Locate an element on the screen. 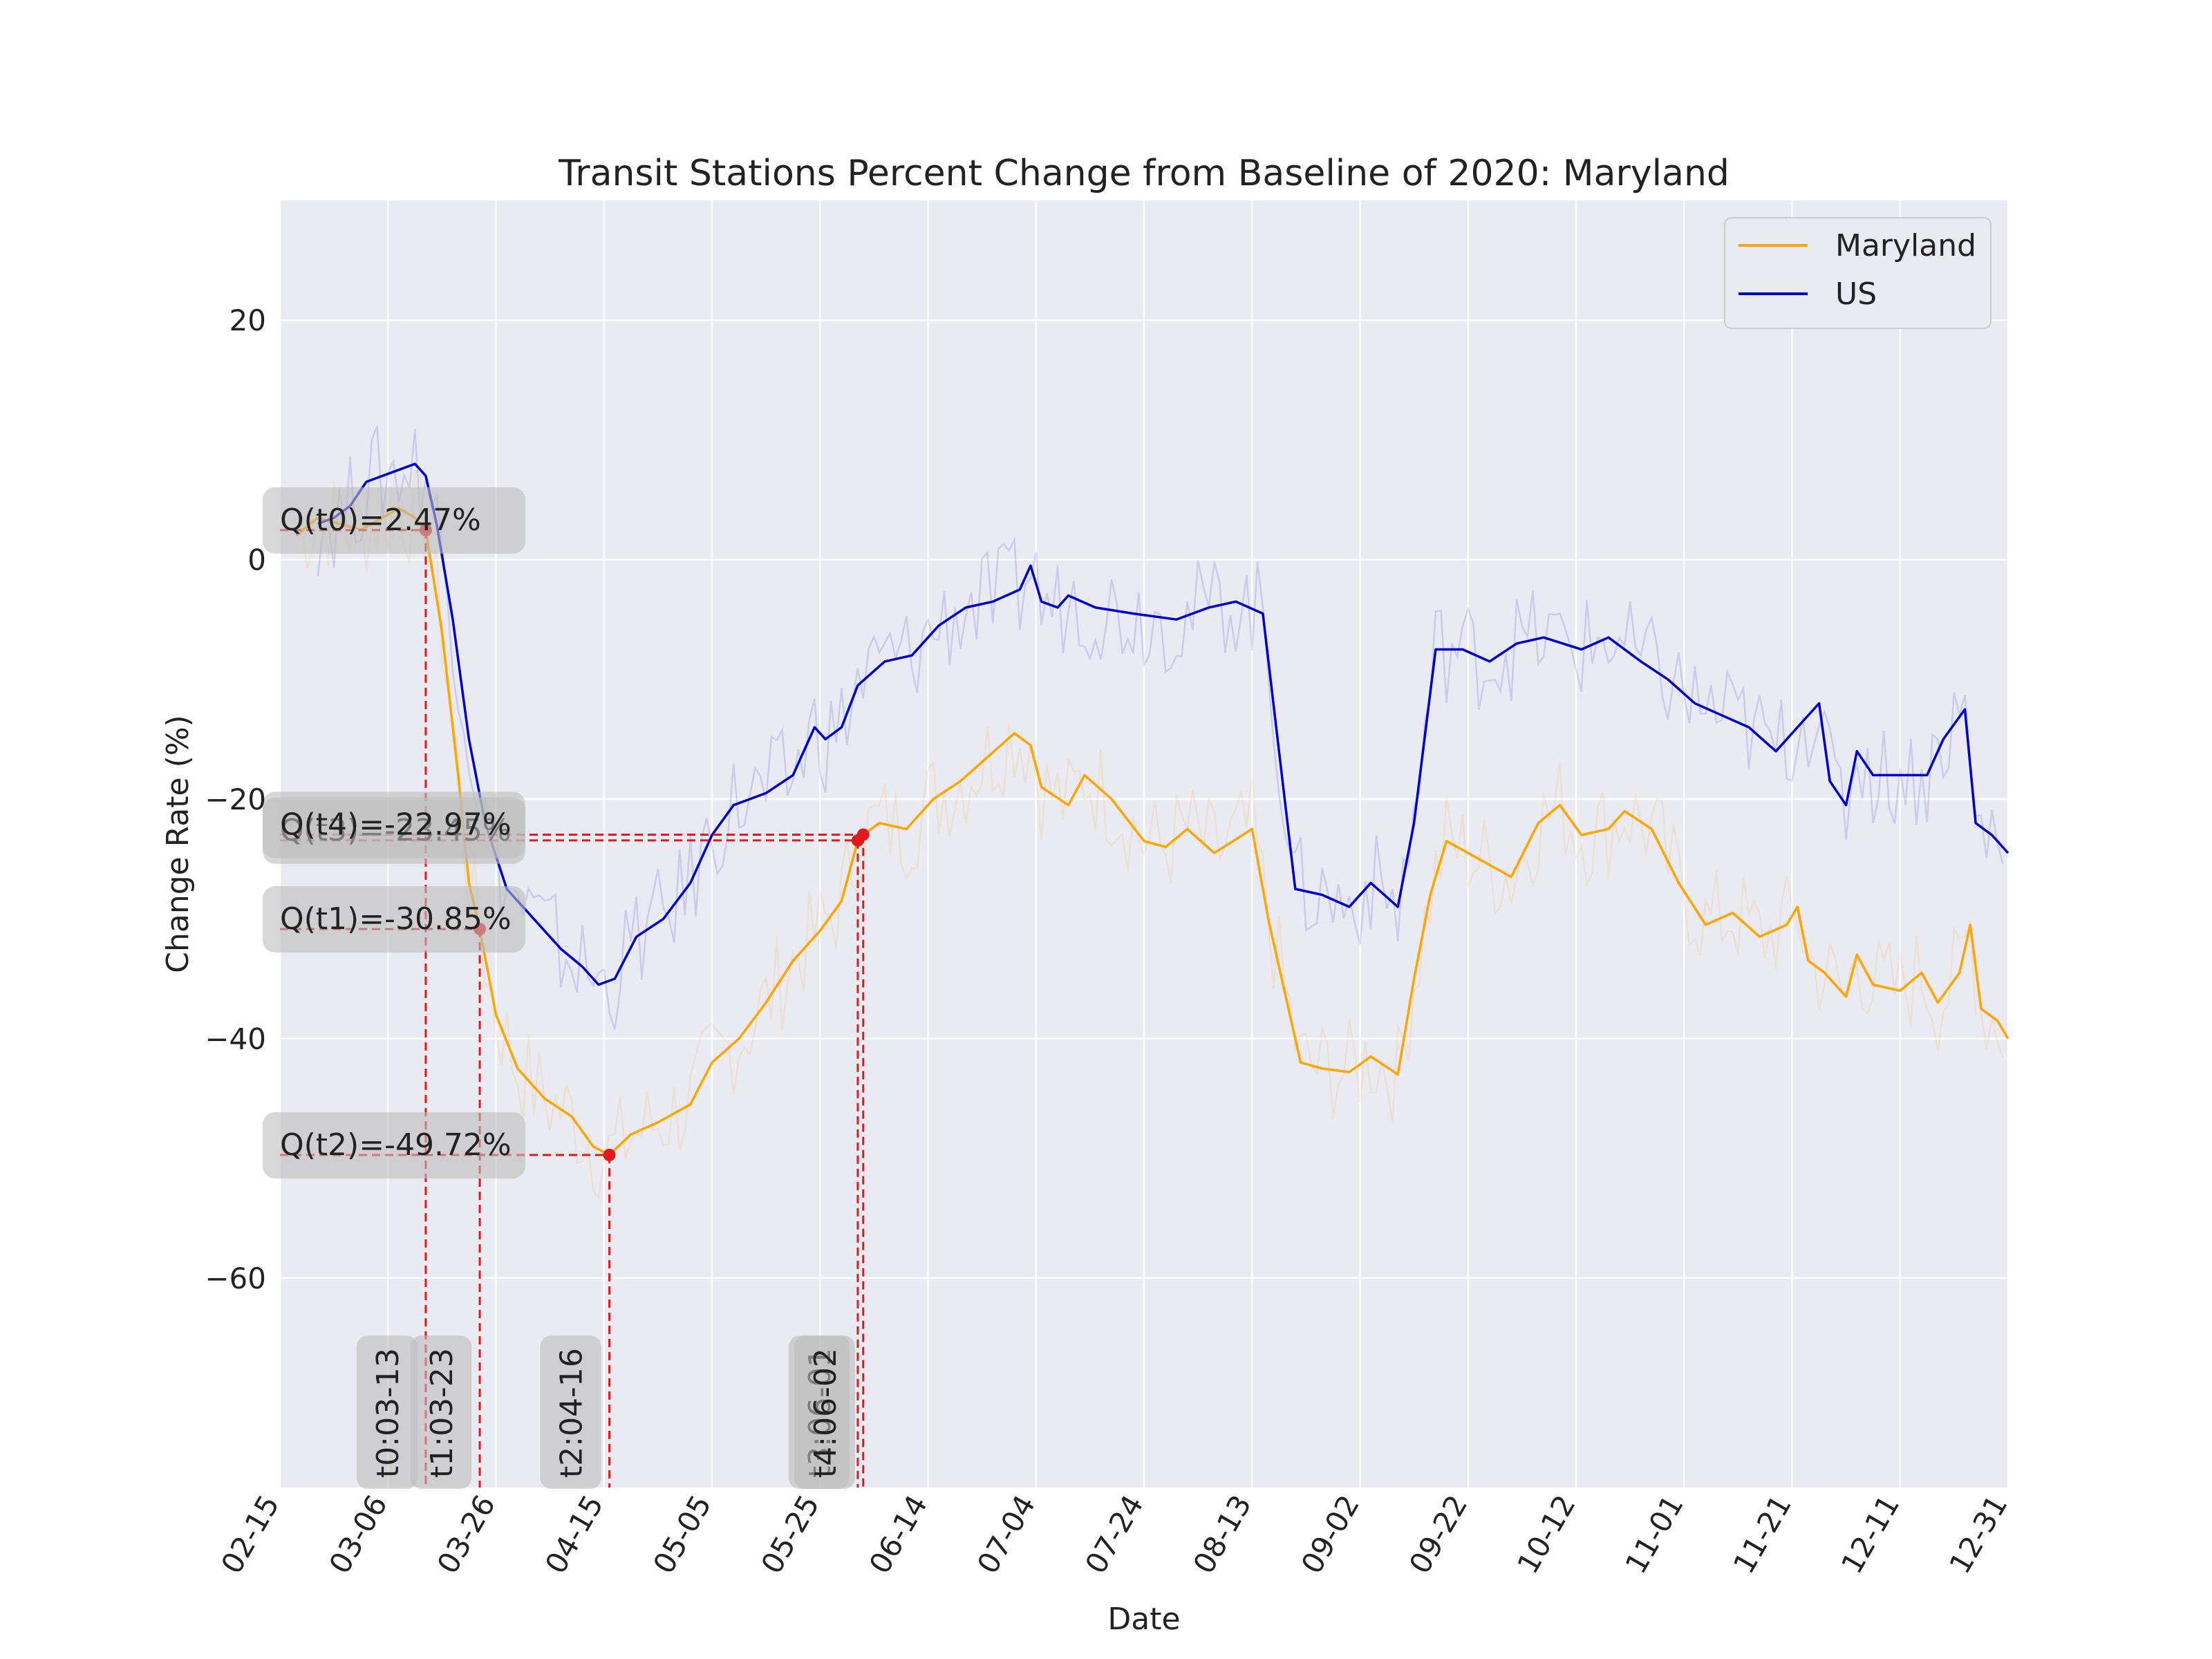 This screenshot has height=1659, width=2212. y-tick-label: −40 is located at coordinates (235, 1039).